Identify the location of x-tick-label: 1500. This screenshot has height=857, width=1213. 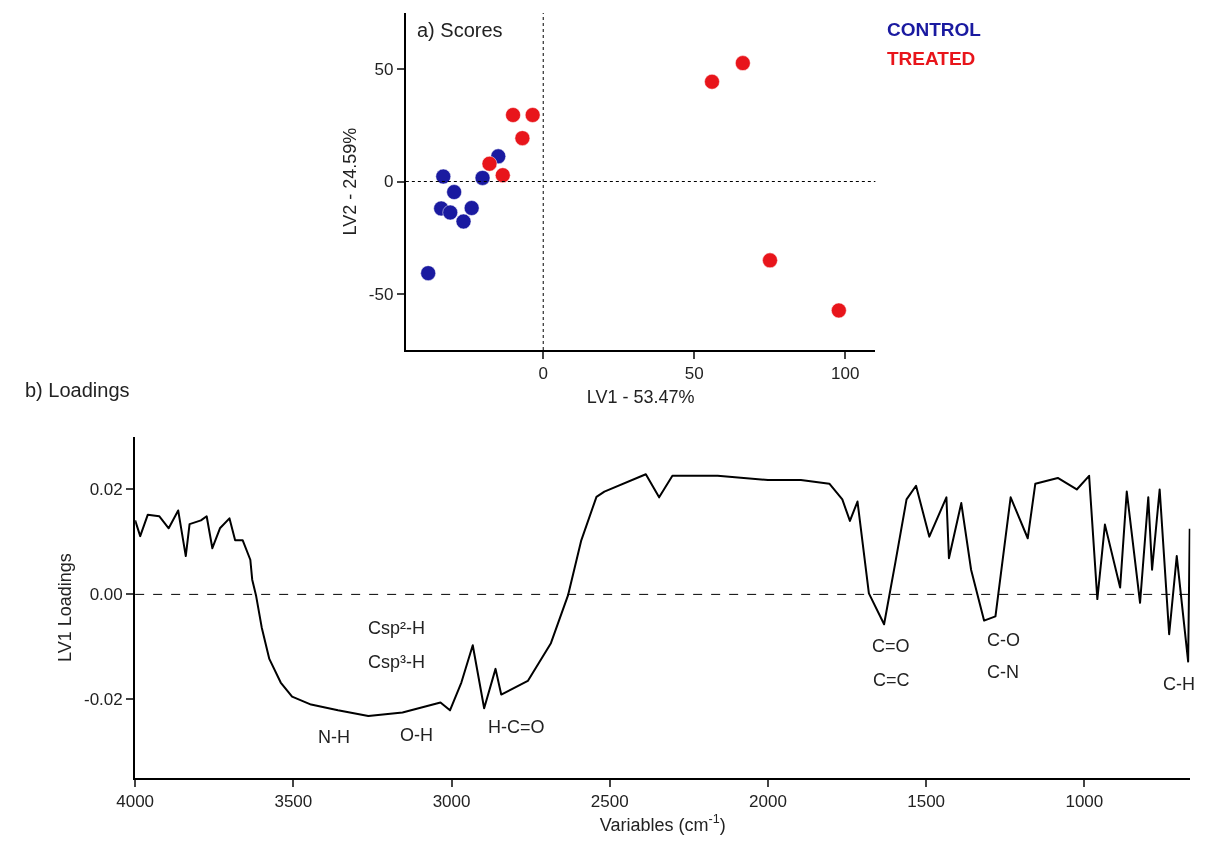
(926, 802).